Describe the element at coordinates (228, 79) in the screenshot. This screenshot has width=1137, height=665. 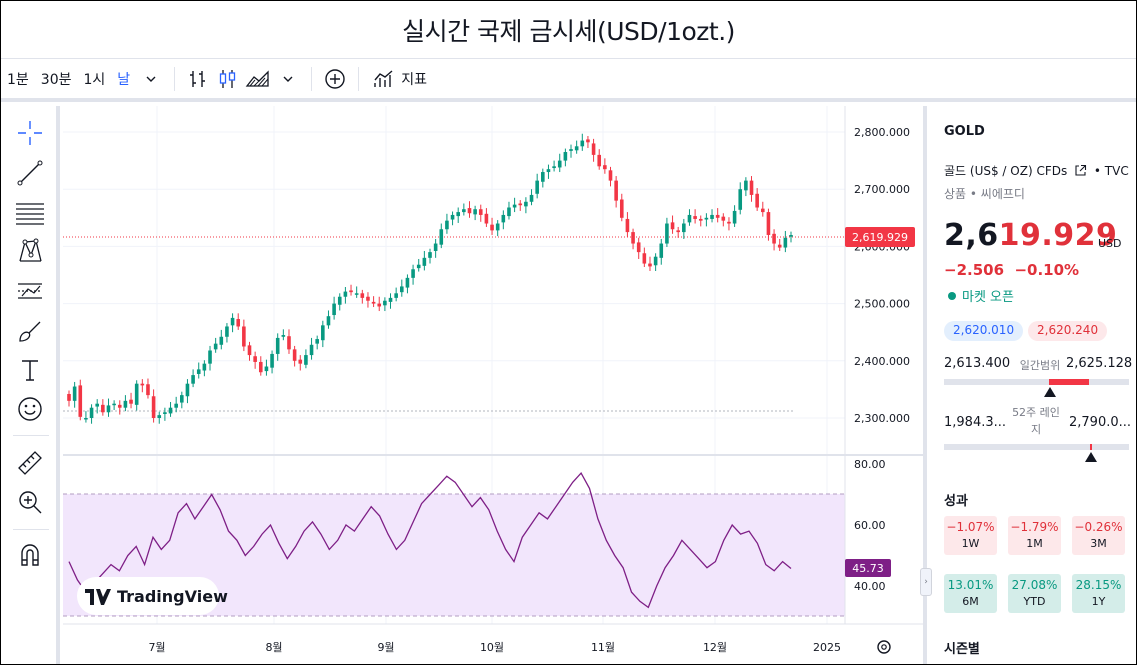
I see `candles-chart-type-icon` at that location.